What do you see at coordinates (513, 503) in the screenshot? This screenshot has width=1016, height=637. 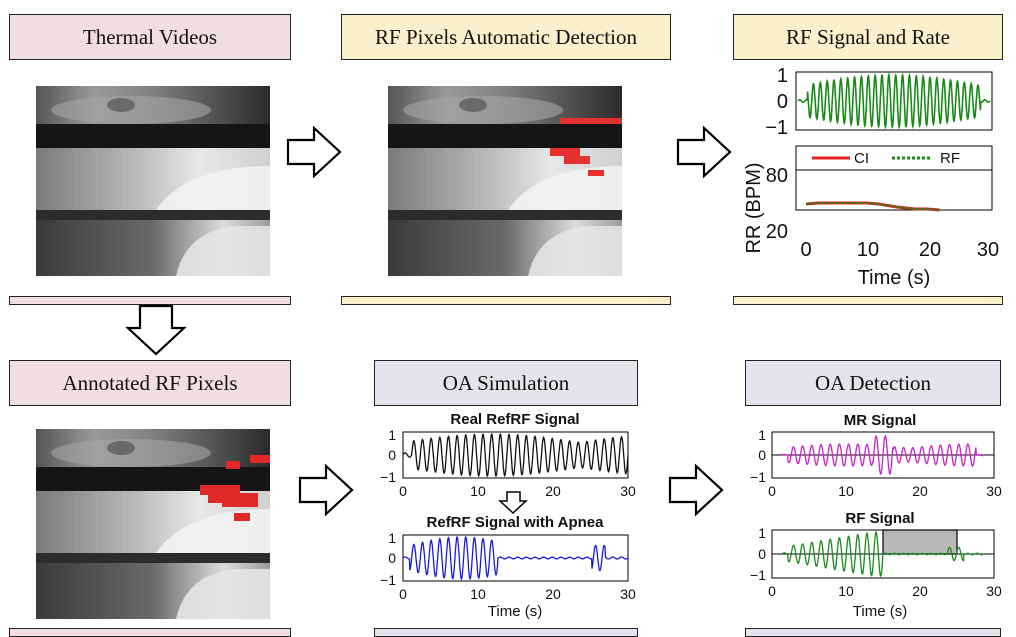 I see `arrow-down-small` at bounding box center [513, 503].